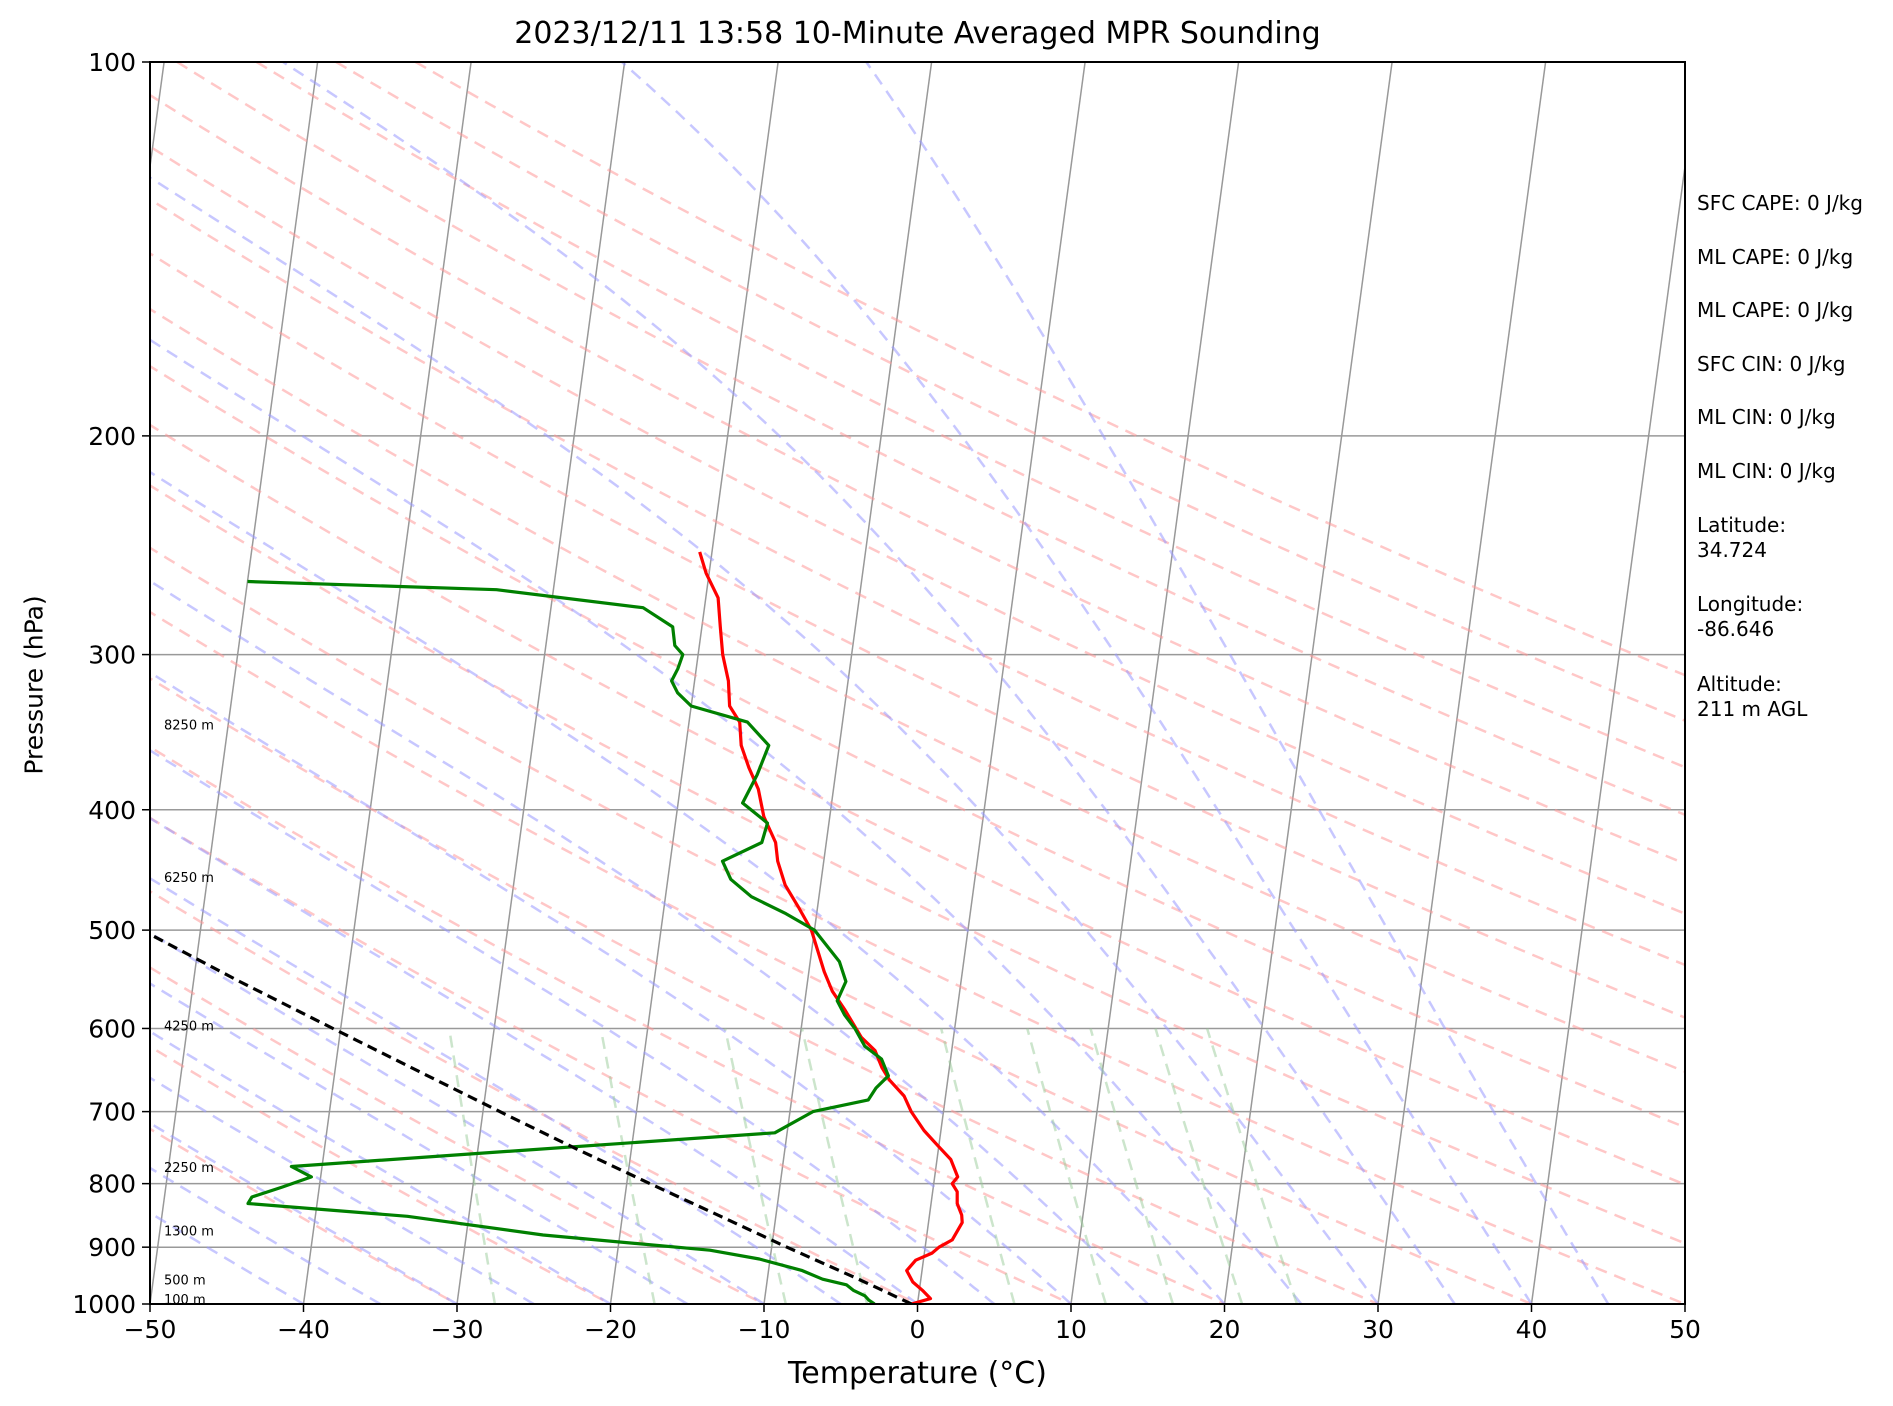  I want to click on y-tick-label: 500, so click(112, 930).